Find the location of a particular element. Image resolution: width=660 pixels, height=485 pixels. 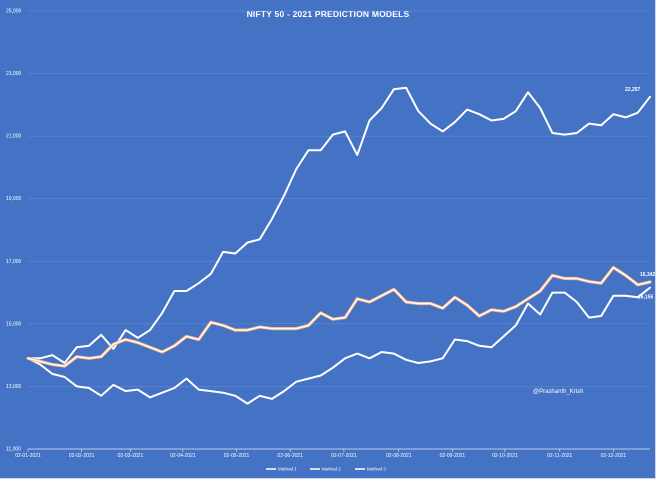

y-tick-label: 13,000 is located at coordinates (14, 387).